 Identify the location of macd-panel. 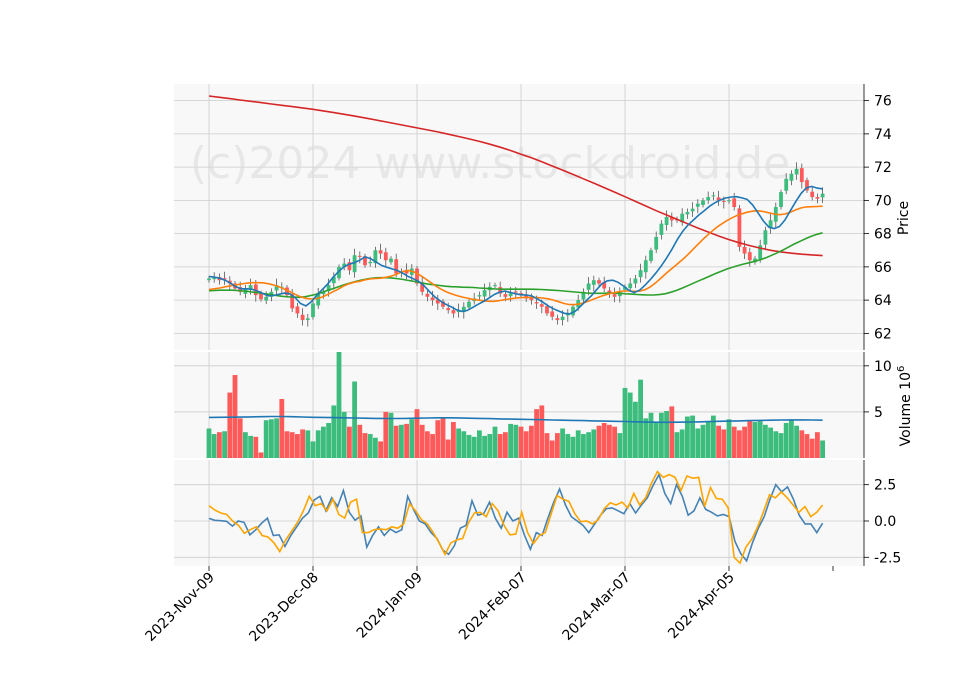
(516, 517).